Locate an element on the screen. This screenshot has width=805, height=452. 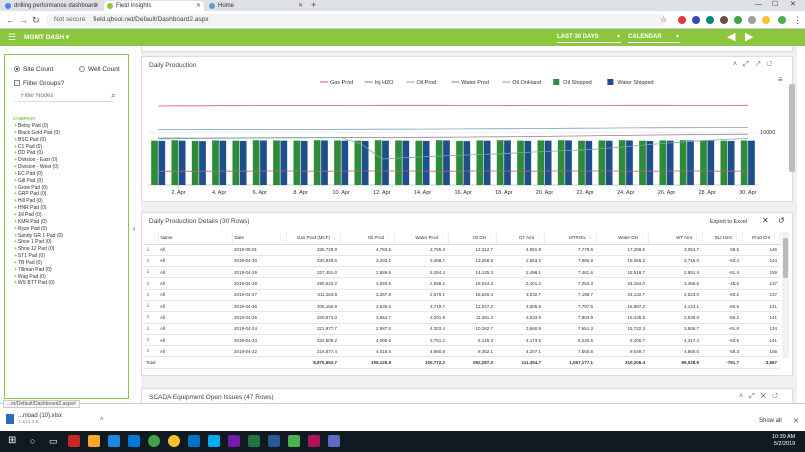
scrollbar-thumb is located at coordinates (785, 258).